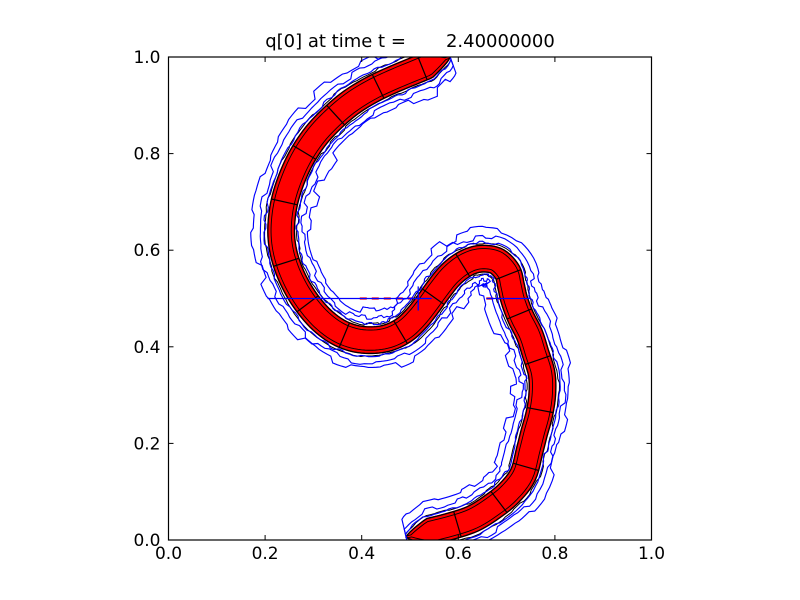  What do you see at coordinates (651, 554) in the screenshot?
I see `x-tick-label: 1.0` at bounding box center [651, 554].